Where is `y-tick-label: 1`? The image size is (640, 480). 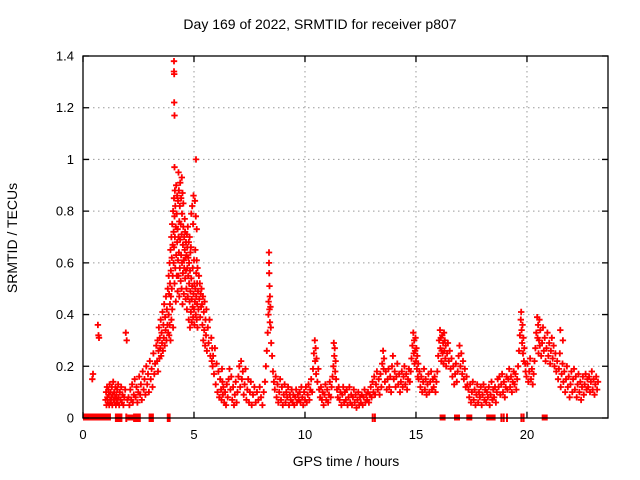
y-tick-label: 1 is located at coordinates (70, 159).